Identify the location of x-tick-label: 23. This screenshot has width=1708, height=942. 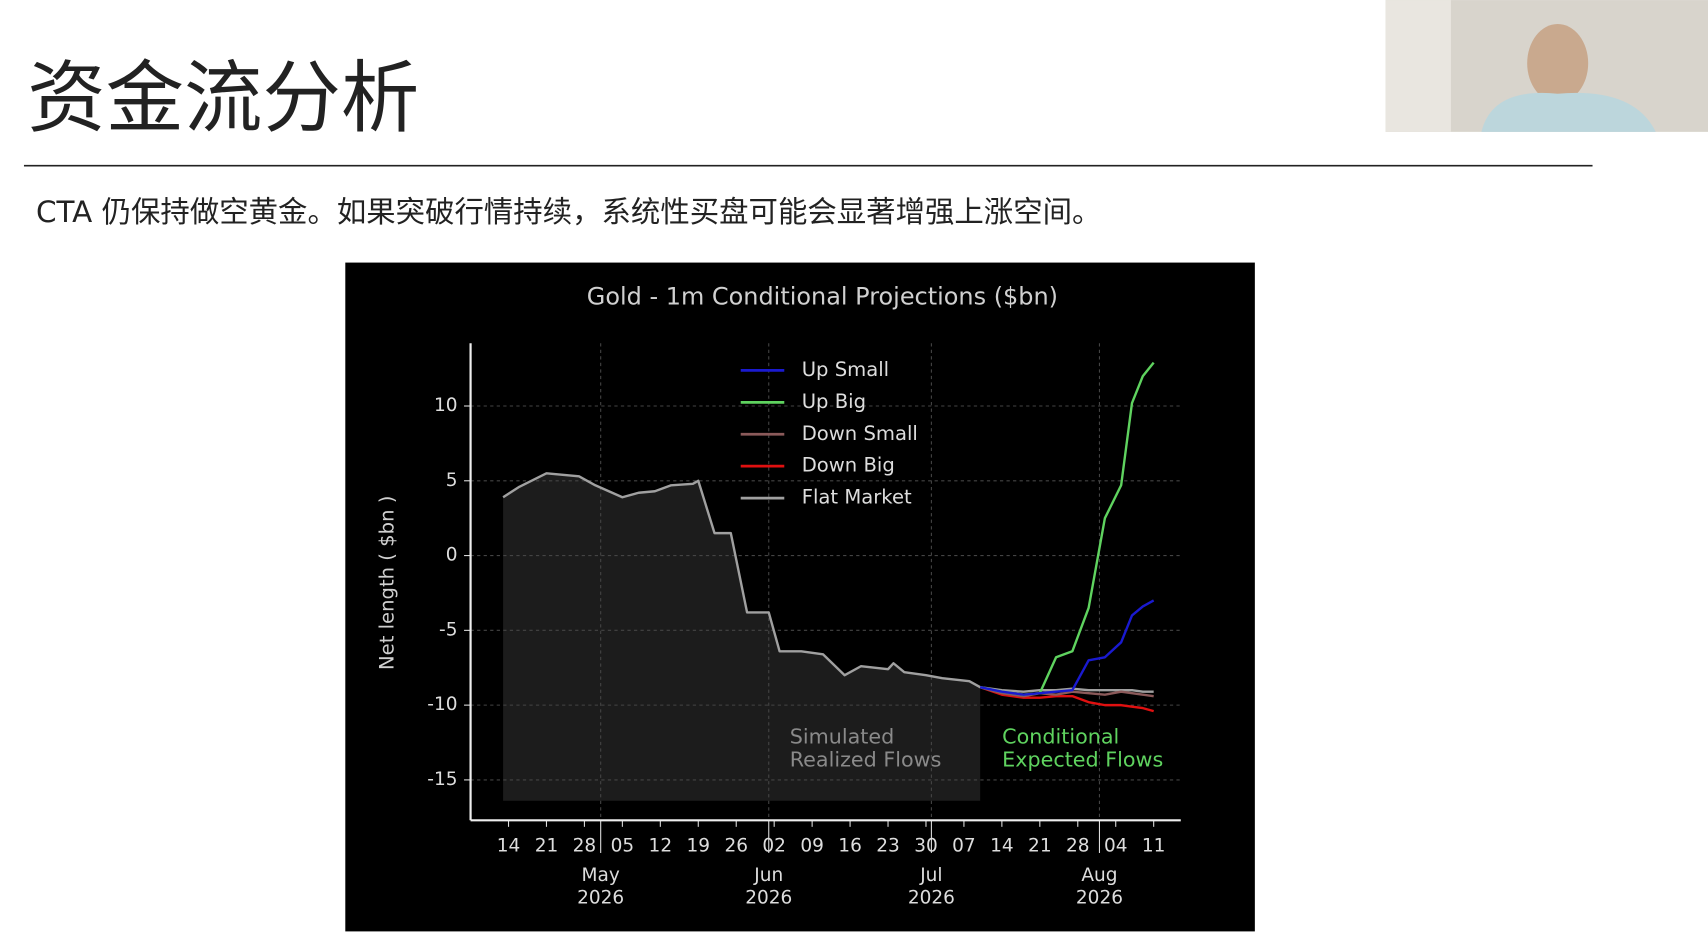
(888, 845).